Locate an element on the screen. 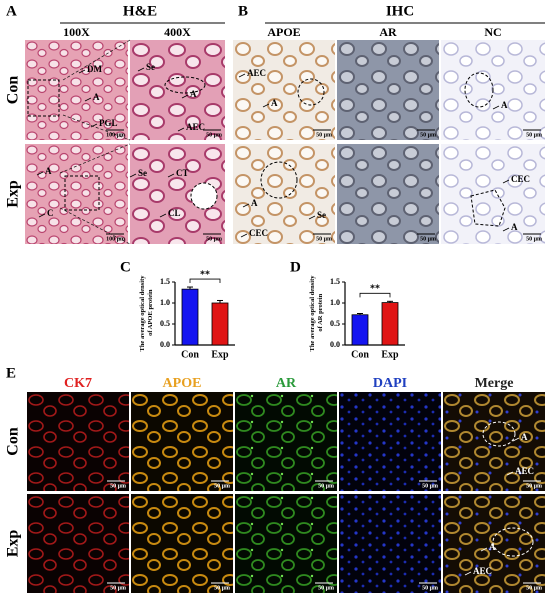 The height and width of the screenshot is (605, 550). panel-letter: A is located at coordinates (11, 11).